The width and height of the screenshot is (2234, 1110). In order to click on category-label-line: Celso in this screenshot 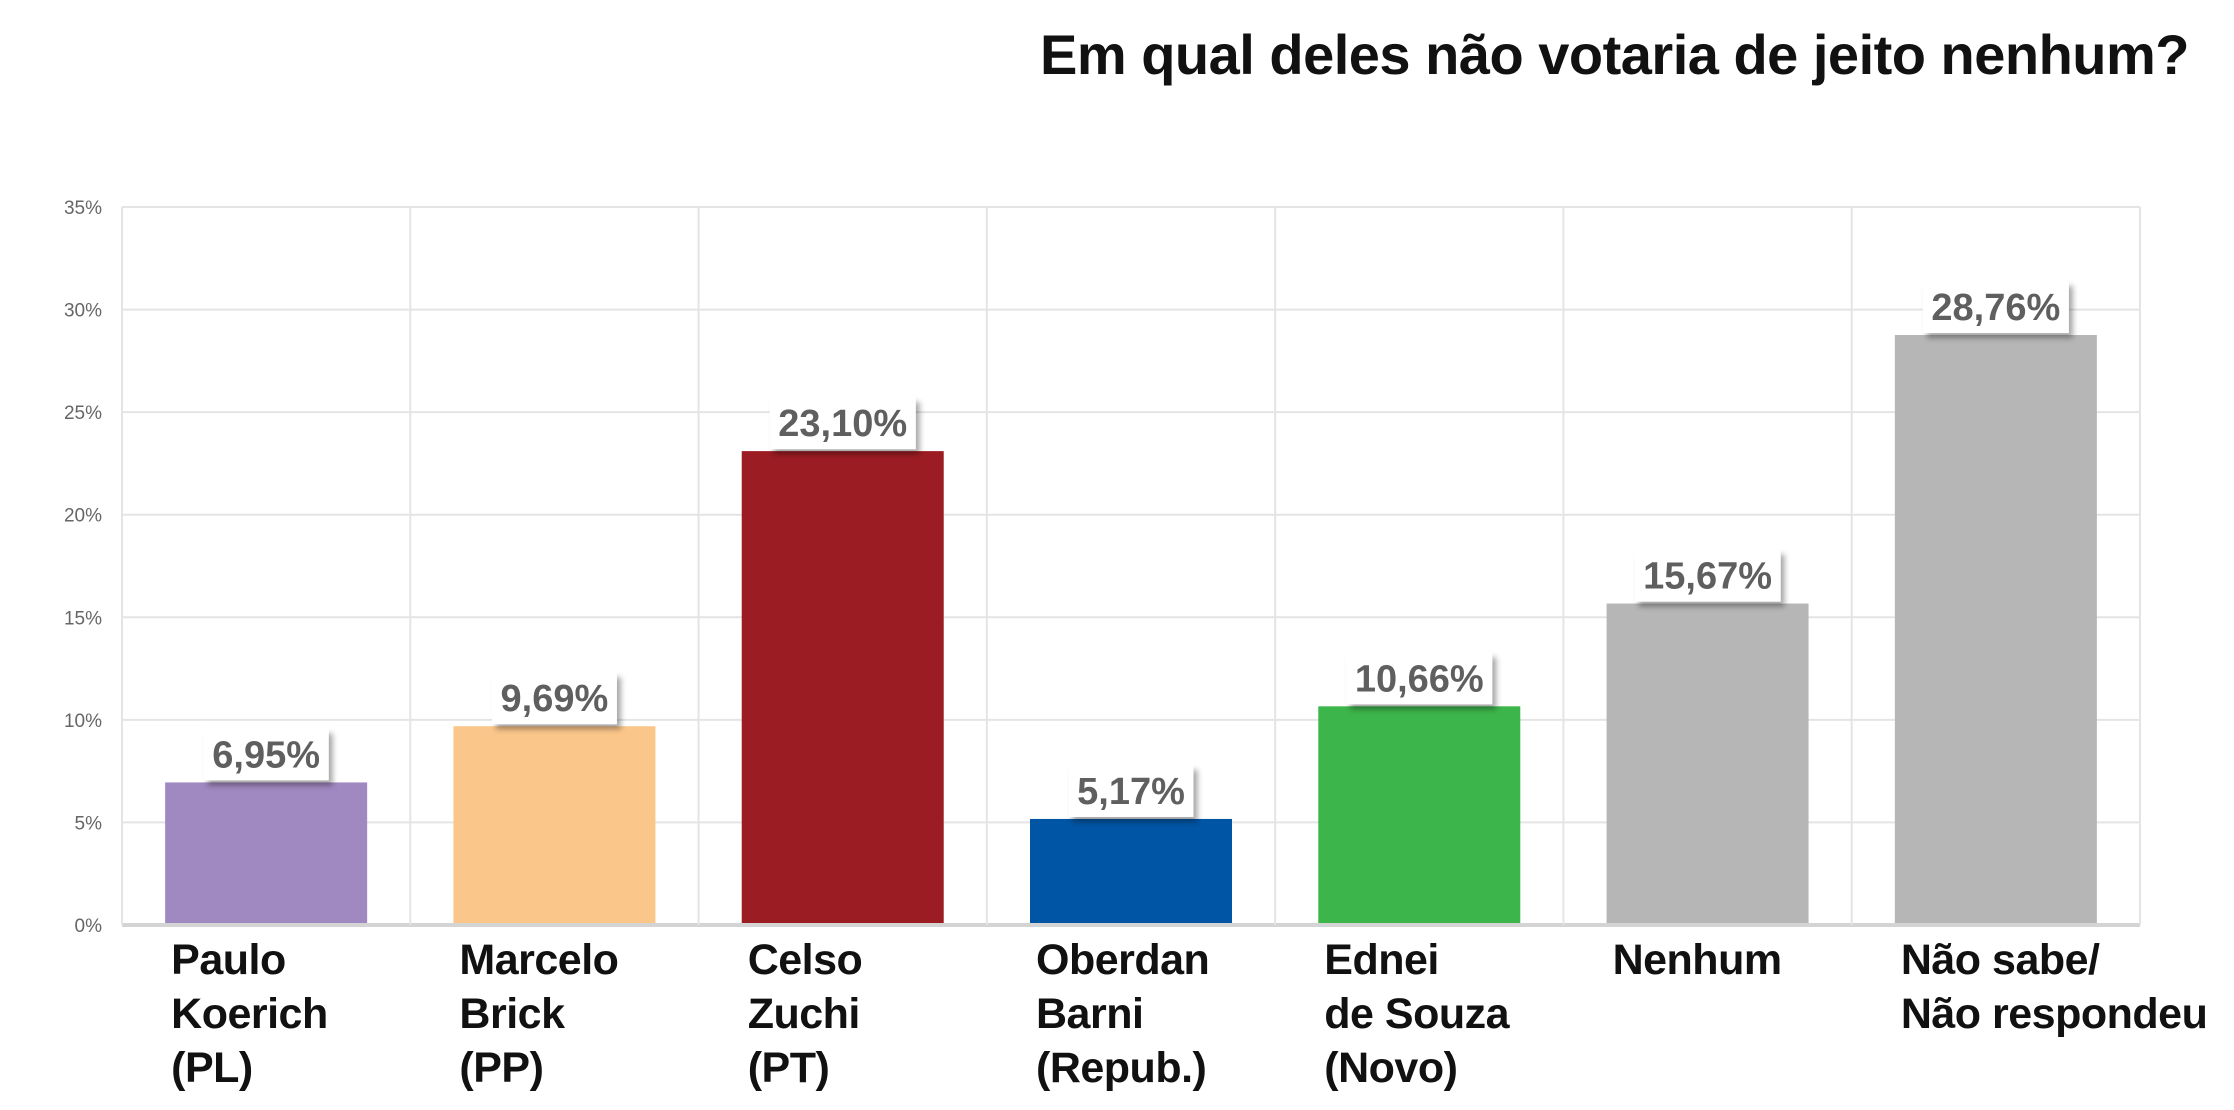, I will do `click(805, 960)`.